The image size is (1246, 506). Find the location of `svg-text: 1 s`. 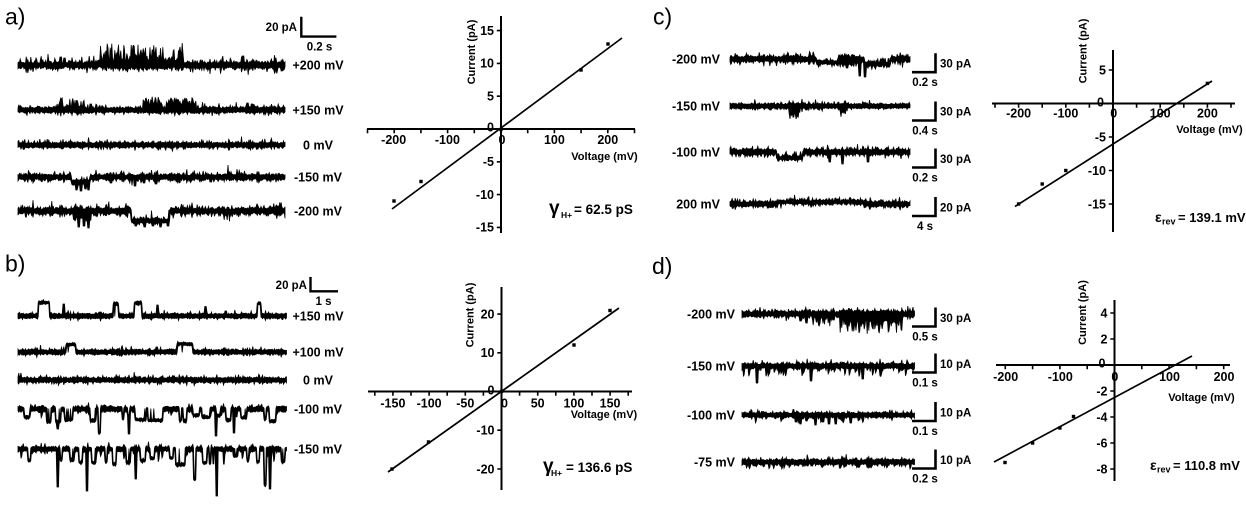

svg-text: 1 s is located at coordinates (324, 302).